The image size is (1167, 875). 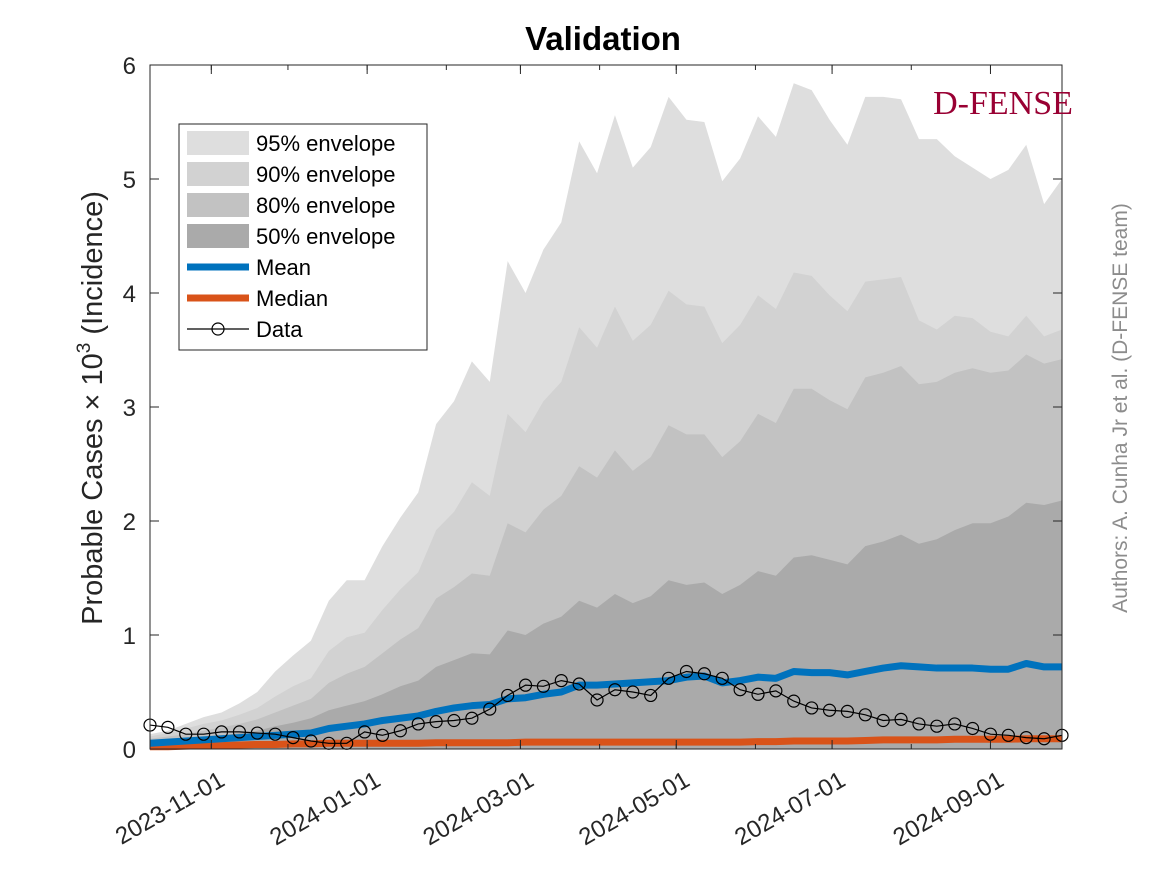 I want to click on legend-label: 50% envelope, so click(x=325, y=236).